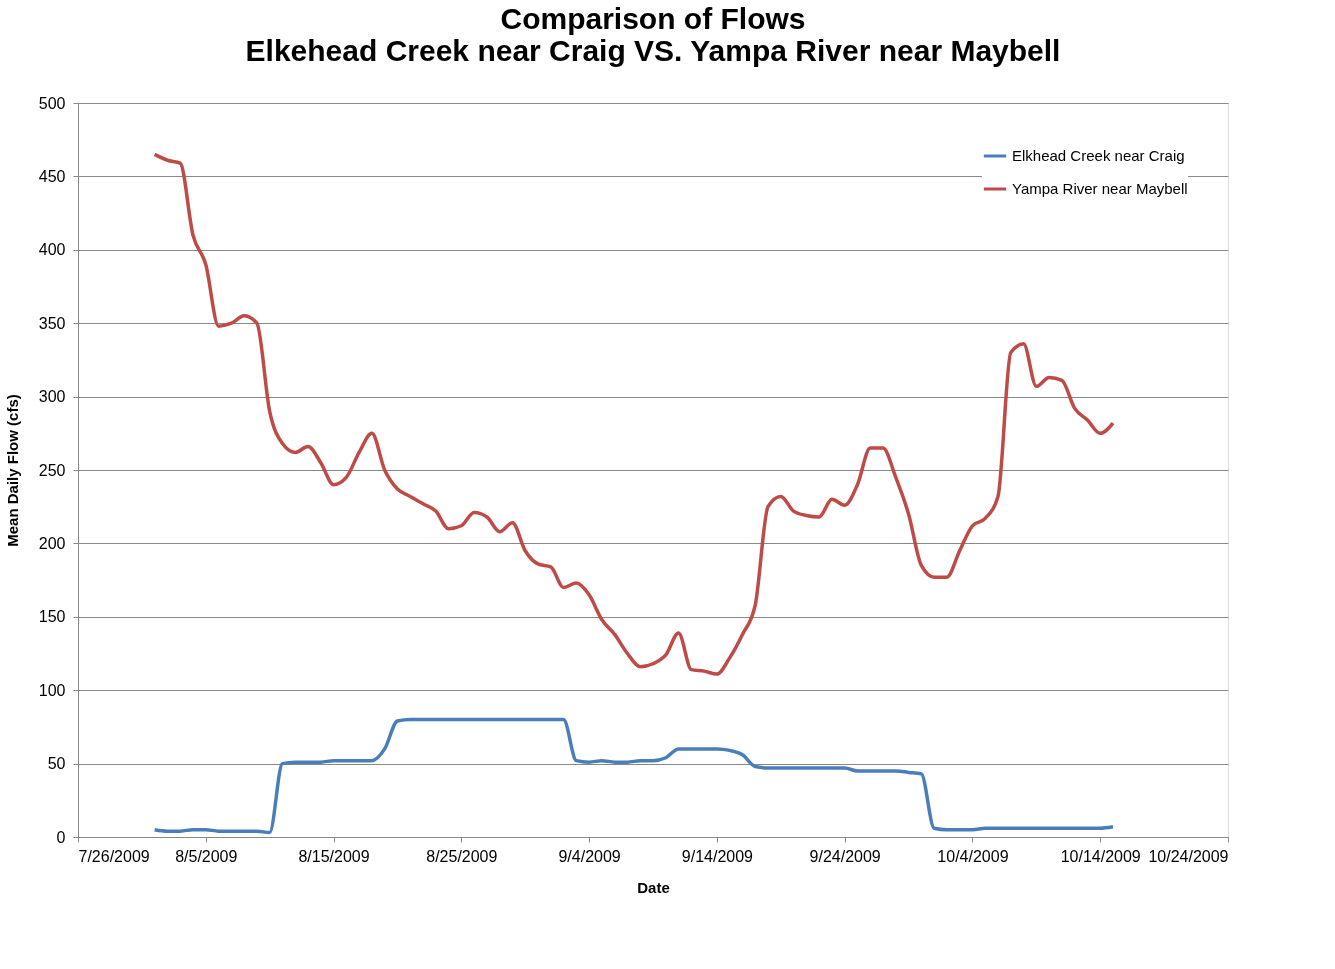 This screenshot has width=1335, height=969. What do you see at coordinates (589, 856) in the screenshot?
I see `x-tick-label: 9/4/2009` at bounding box center [589, 856].